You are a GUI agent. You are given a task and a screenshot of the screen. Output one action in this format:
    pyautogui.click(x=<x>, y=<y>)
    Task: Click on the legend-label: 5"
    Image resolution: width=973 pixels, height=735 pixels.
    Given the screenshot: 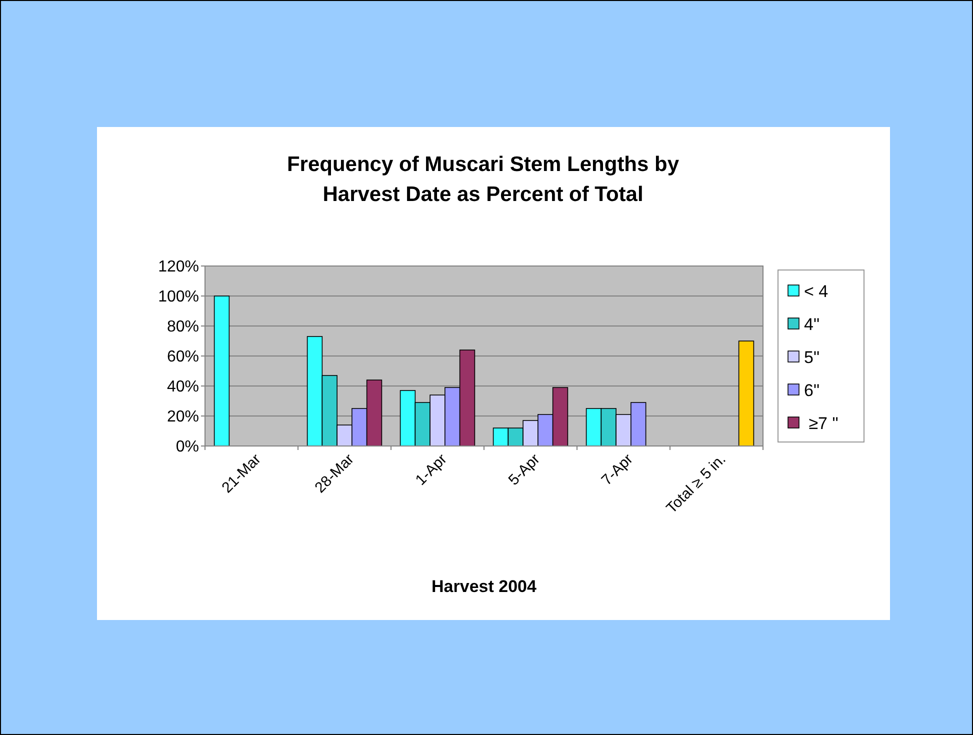 What is the action you would take?
    pyautogui.click(x=812, y=357)
    